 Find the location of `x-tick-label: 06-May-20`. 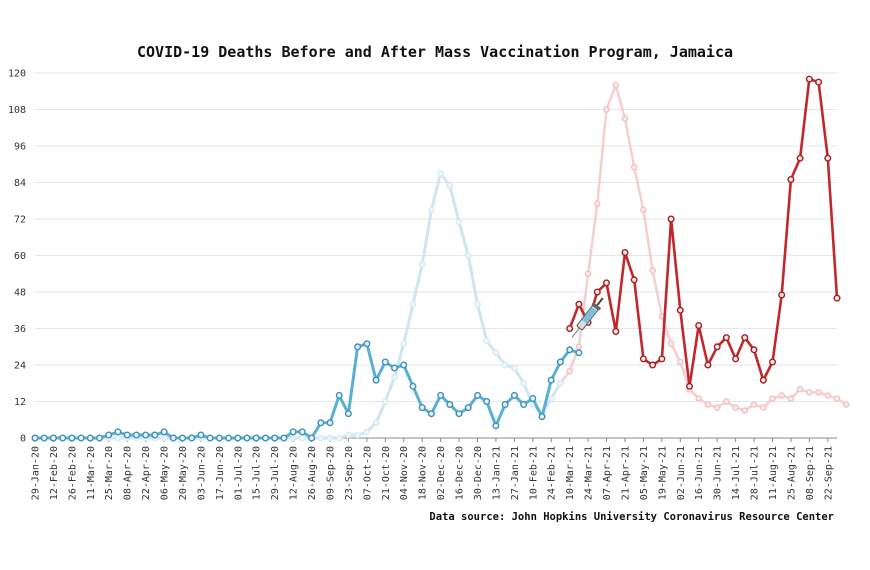

x-tick-label: 06-May-20 is located at coordinates (165, 473).